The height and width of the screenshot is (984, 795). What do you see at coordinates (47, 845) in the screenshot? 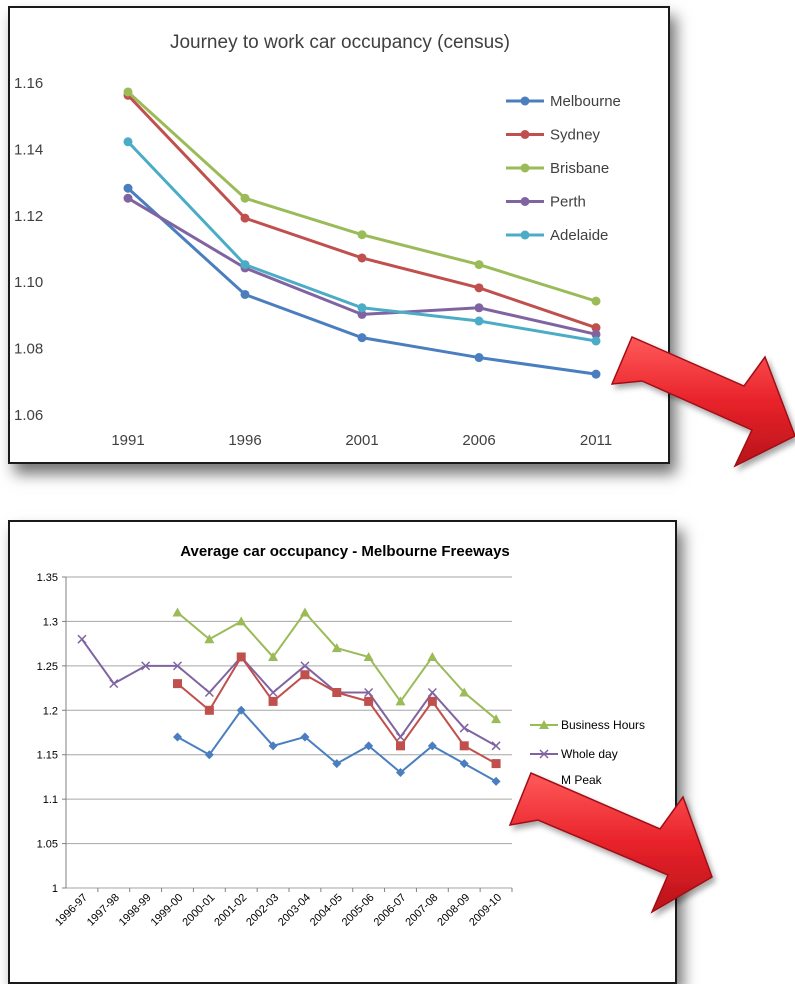
I see `y-tick-label: 1.05` at bounding box center [47, 845].